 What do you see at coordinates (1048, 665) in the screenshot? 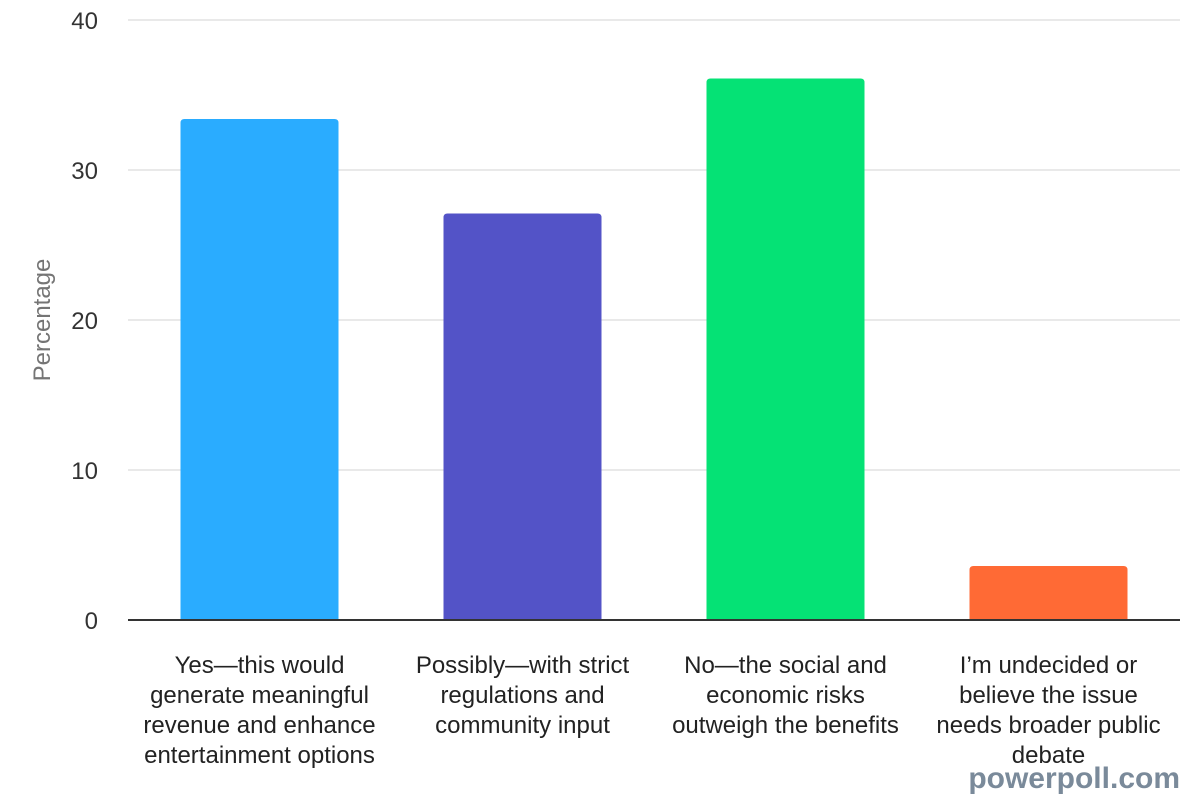
I see `x-category-label-line: I’m undecided or` at bounding box center [1048, 665].